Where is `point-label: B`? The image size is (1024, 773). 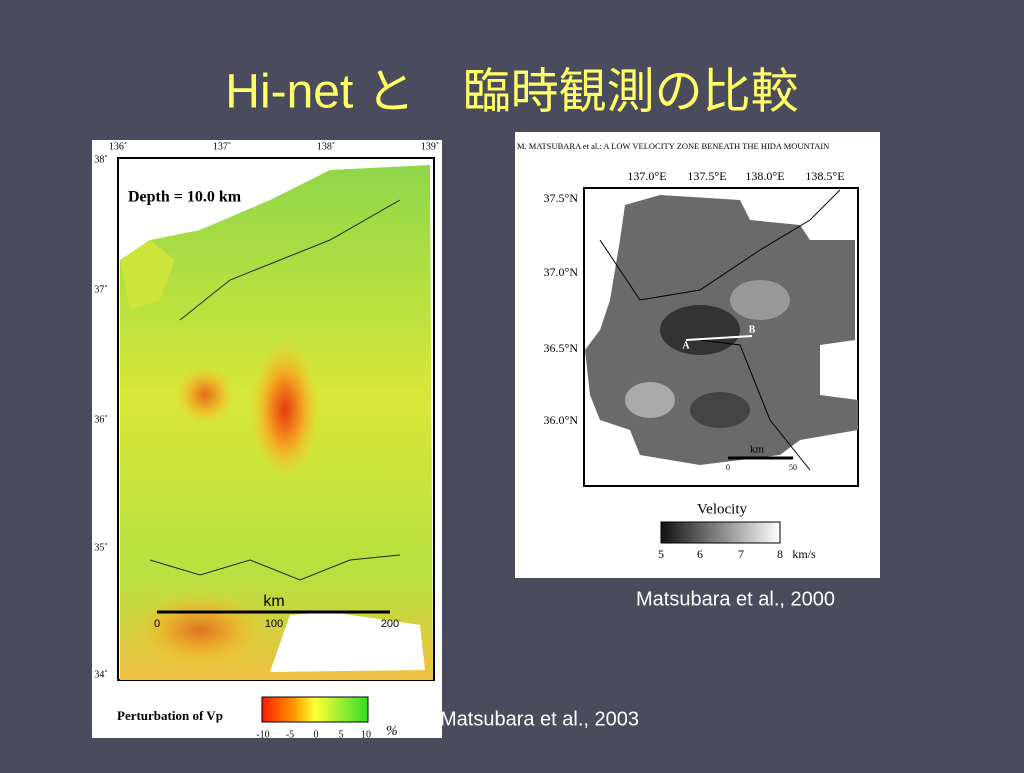 point-label: B is located at coordinates (752, 329).